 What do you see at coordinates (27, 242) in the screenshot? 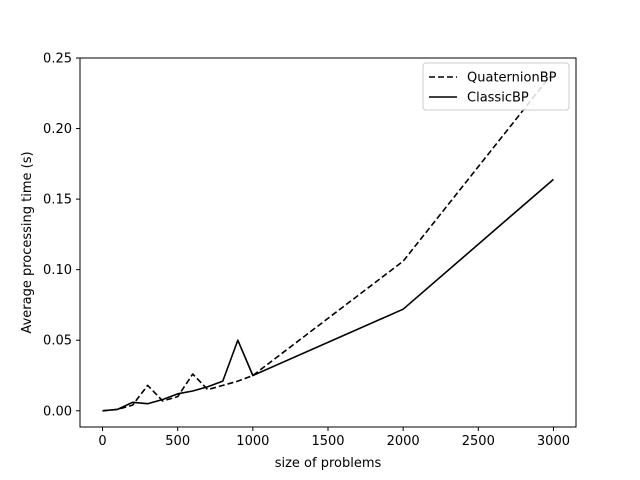
I see `y-axis-label: Average processing time (s)` at bounding box center [27, 242].